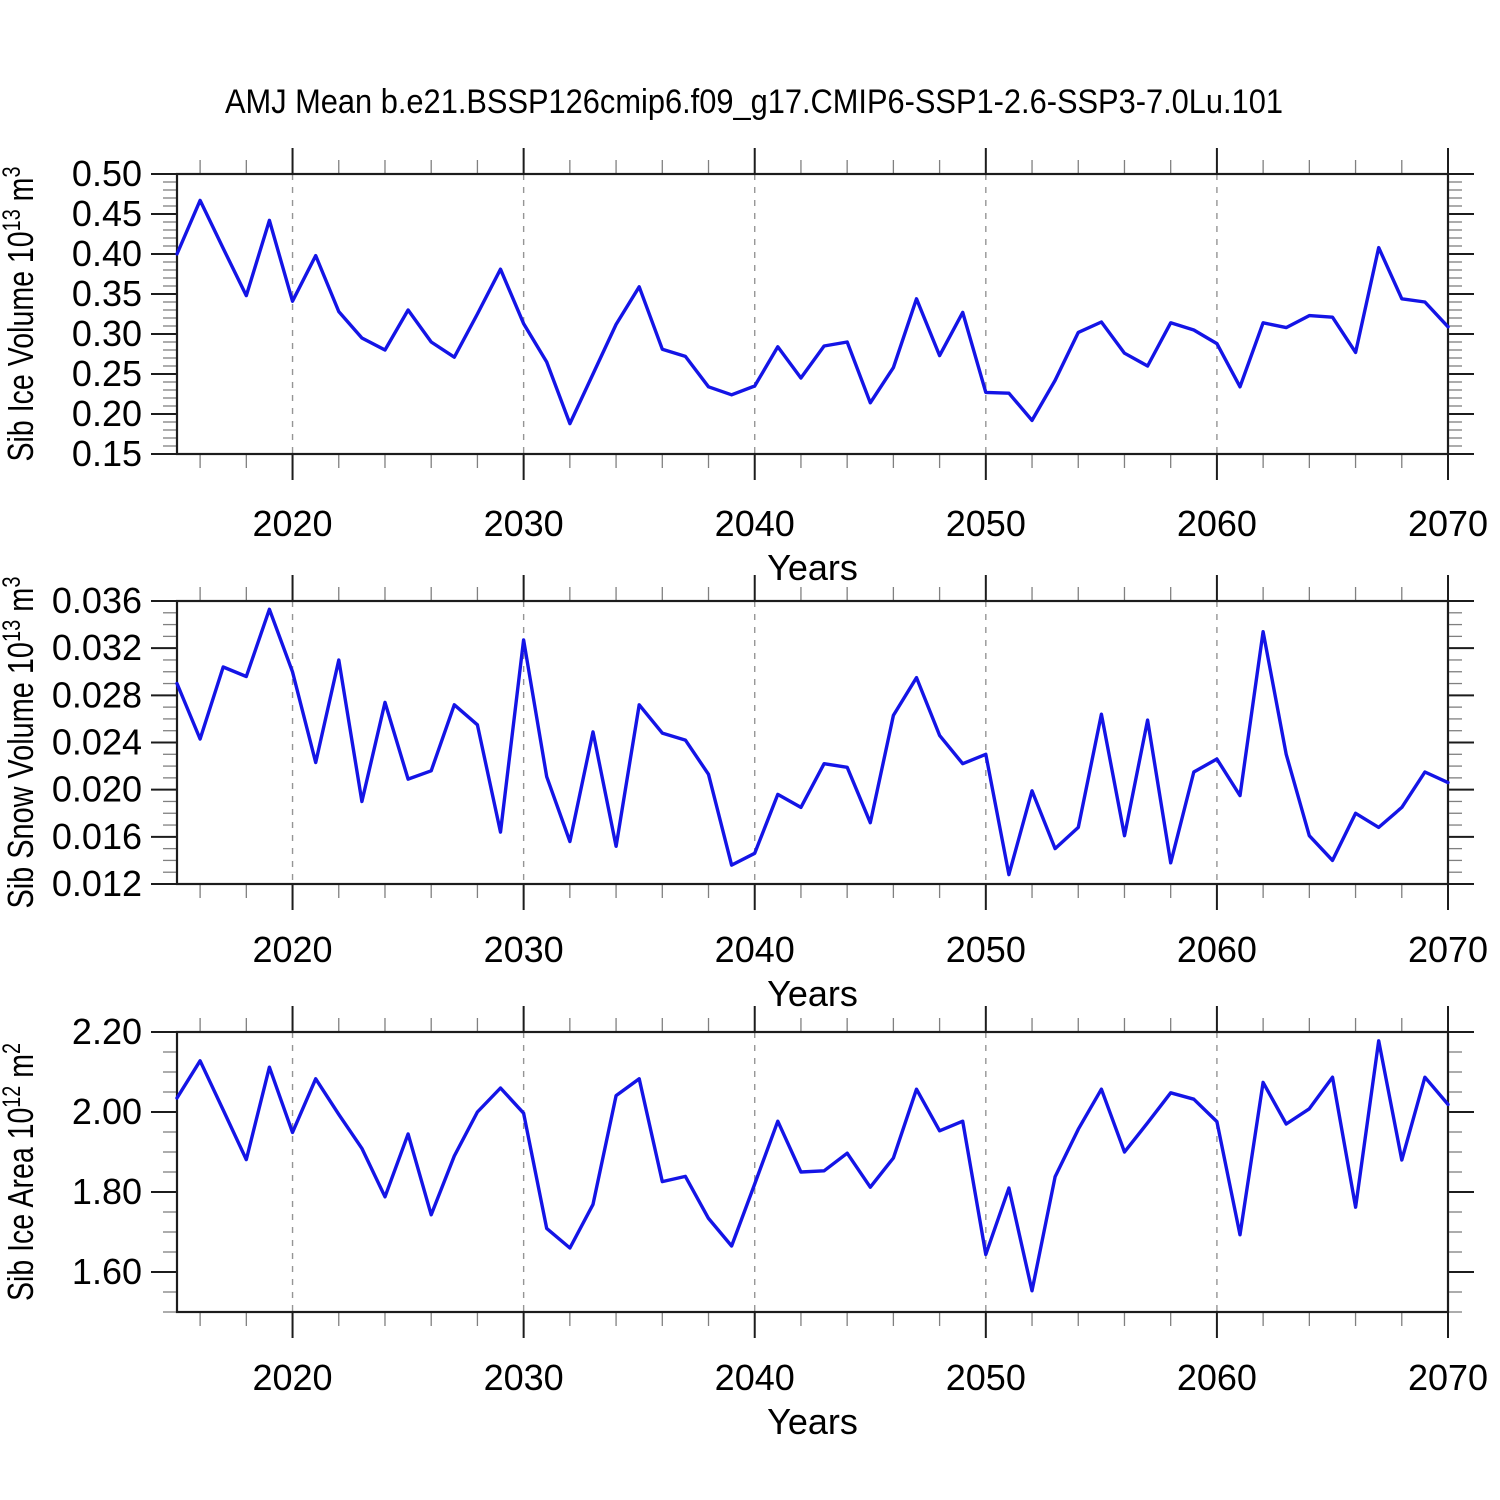 This screenshot has width=1500, height=1500. Describe the element at coordinates (20, 1172) in the screenshot. I see `y-axis-title: Sib Ice Area 1012 m2` at that location.